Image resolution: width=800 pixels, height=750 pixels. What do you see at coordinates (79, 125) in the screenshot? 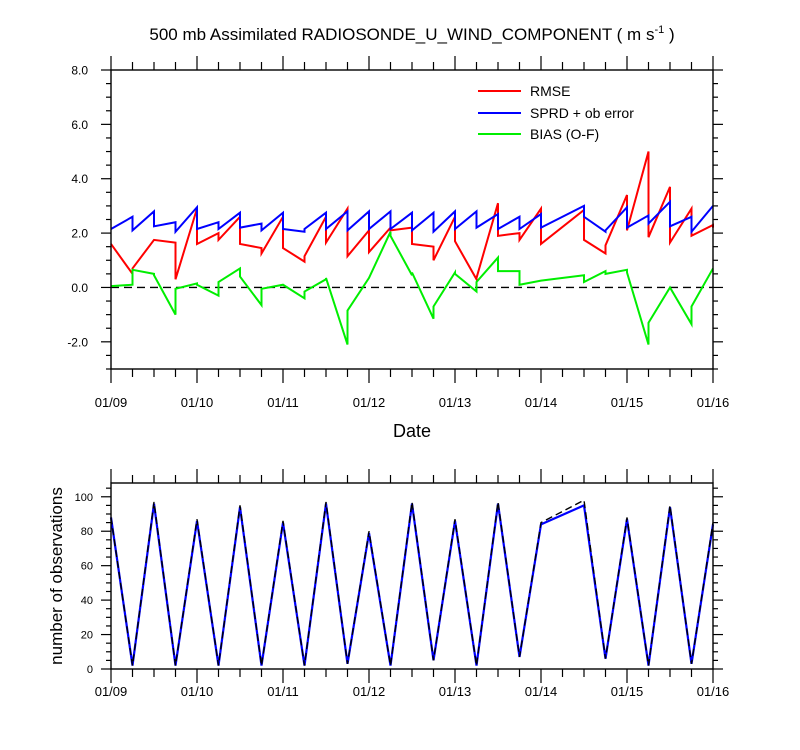
I see `y-tick-label: 6.0` at bounding box center [79, 125].